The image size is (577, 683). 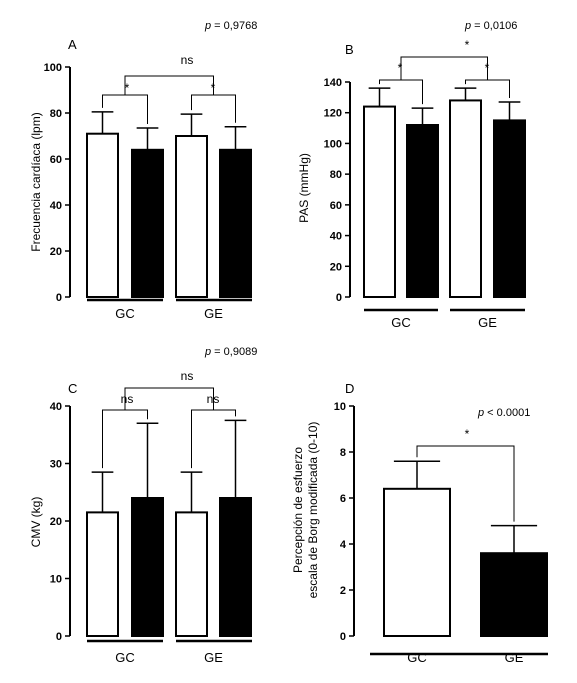 I want to click on y-tick-label: 120, so click(x=333, y=114).